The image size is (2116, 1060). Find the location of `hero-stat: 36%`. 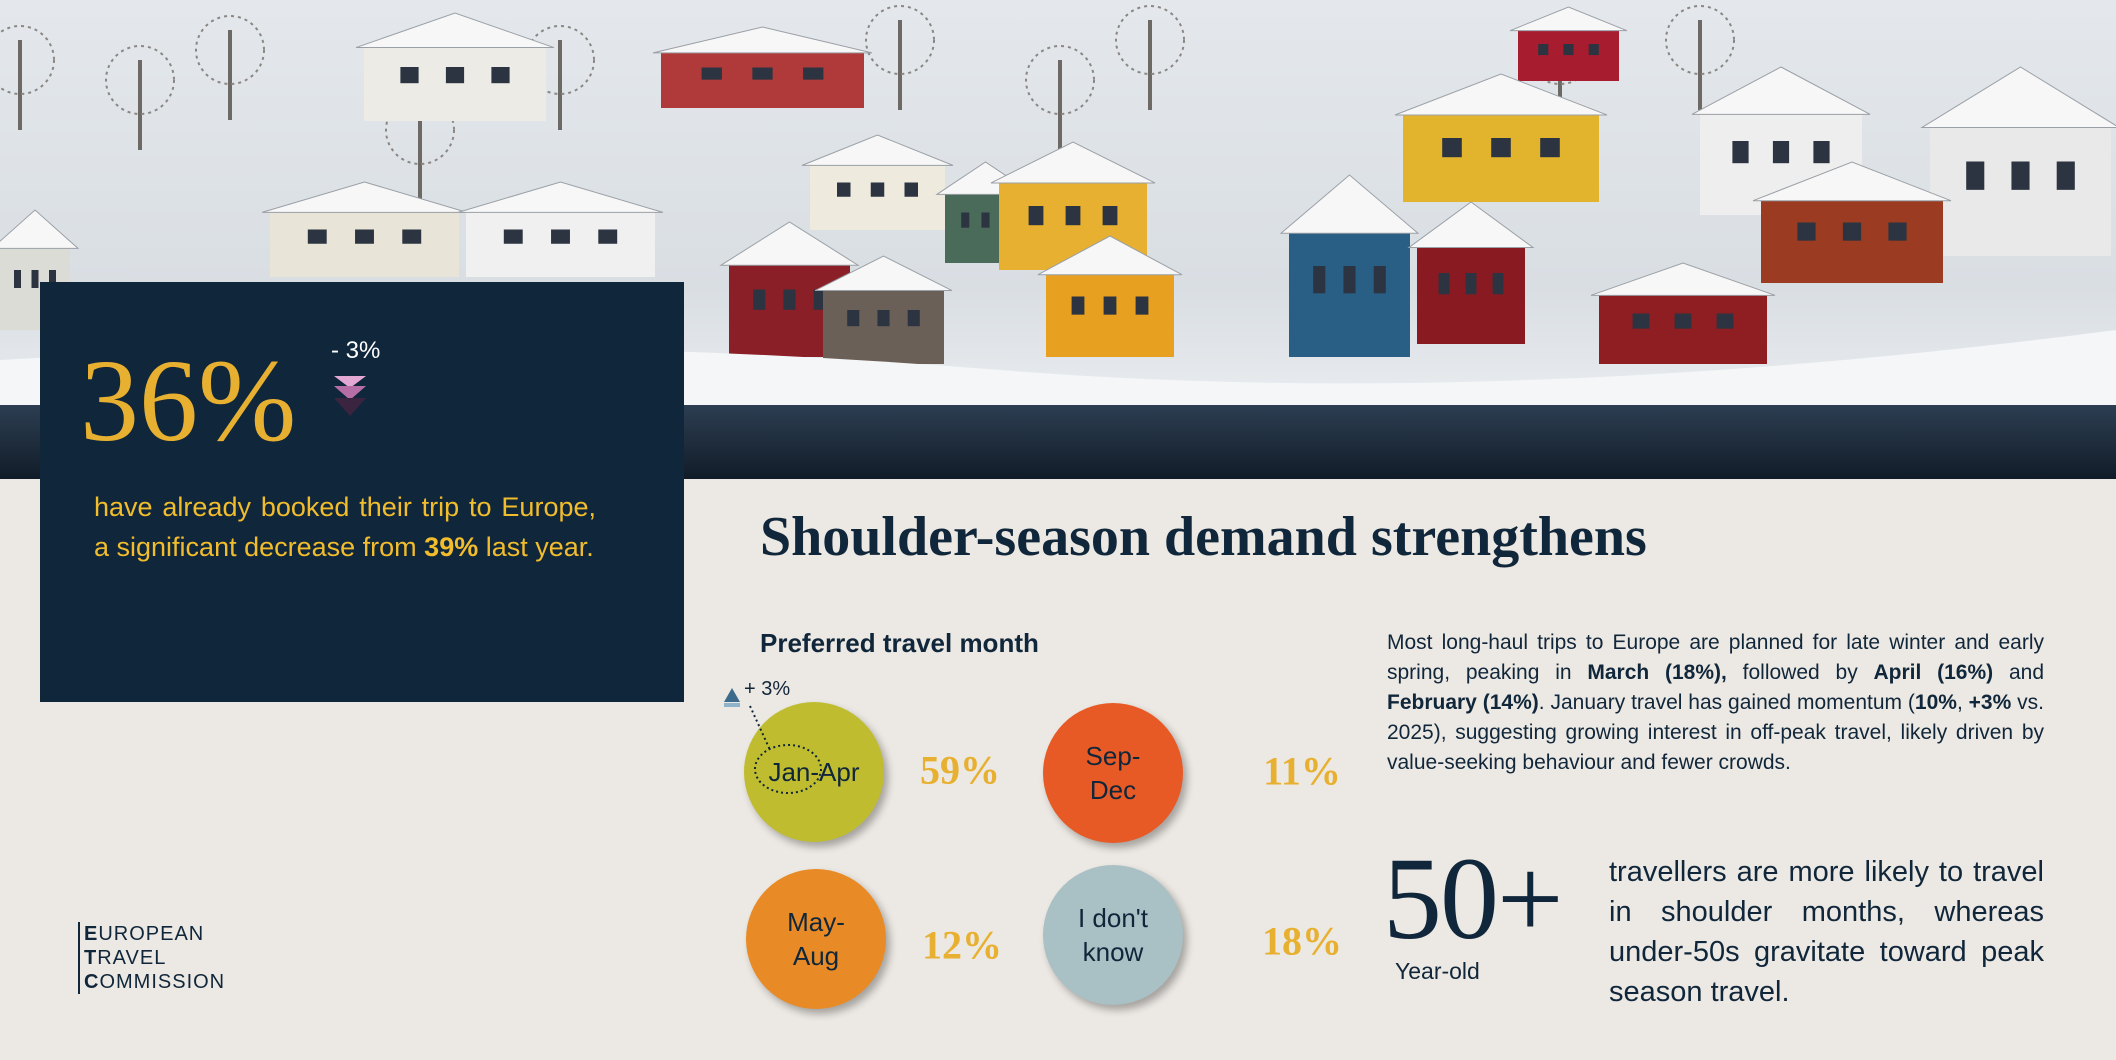

hero-stat: 36% is located at coordinates (188, 400).